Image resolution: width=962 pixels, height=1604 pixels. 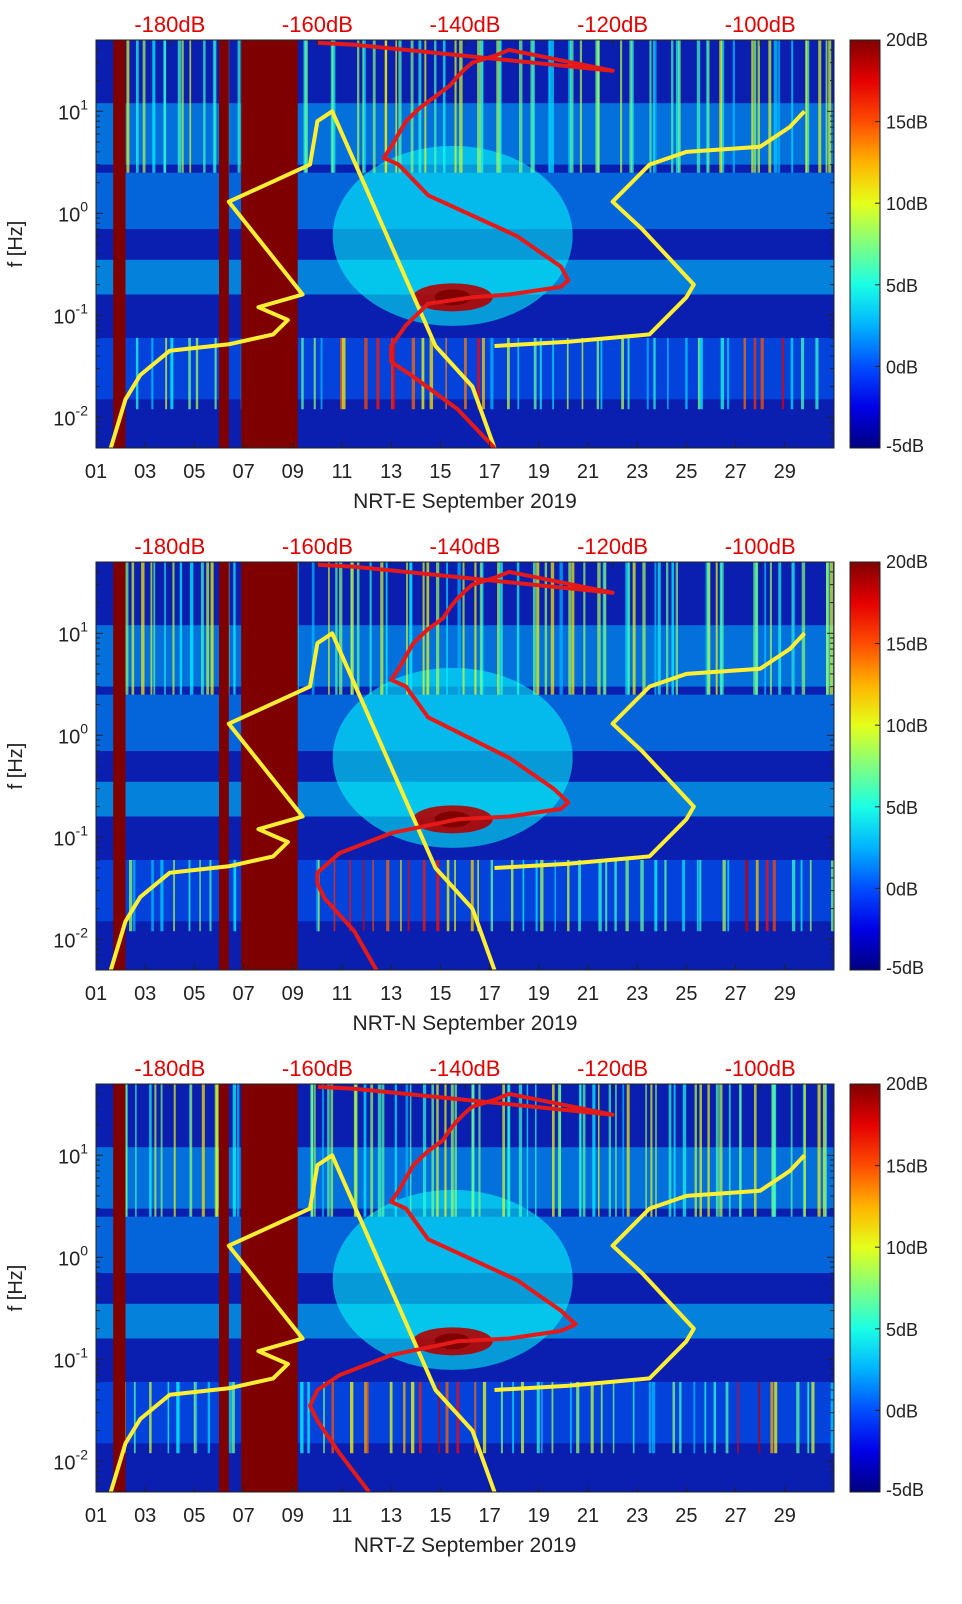 What do you see at coordinates (489, 994) in the screenshot?
I see `x-tick-label: 17` at bounding box center [489, 994].